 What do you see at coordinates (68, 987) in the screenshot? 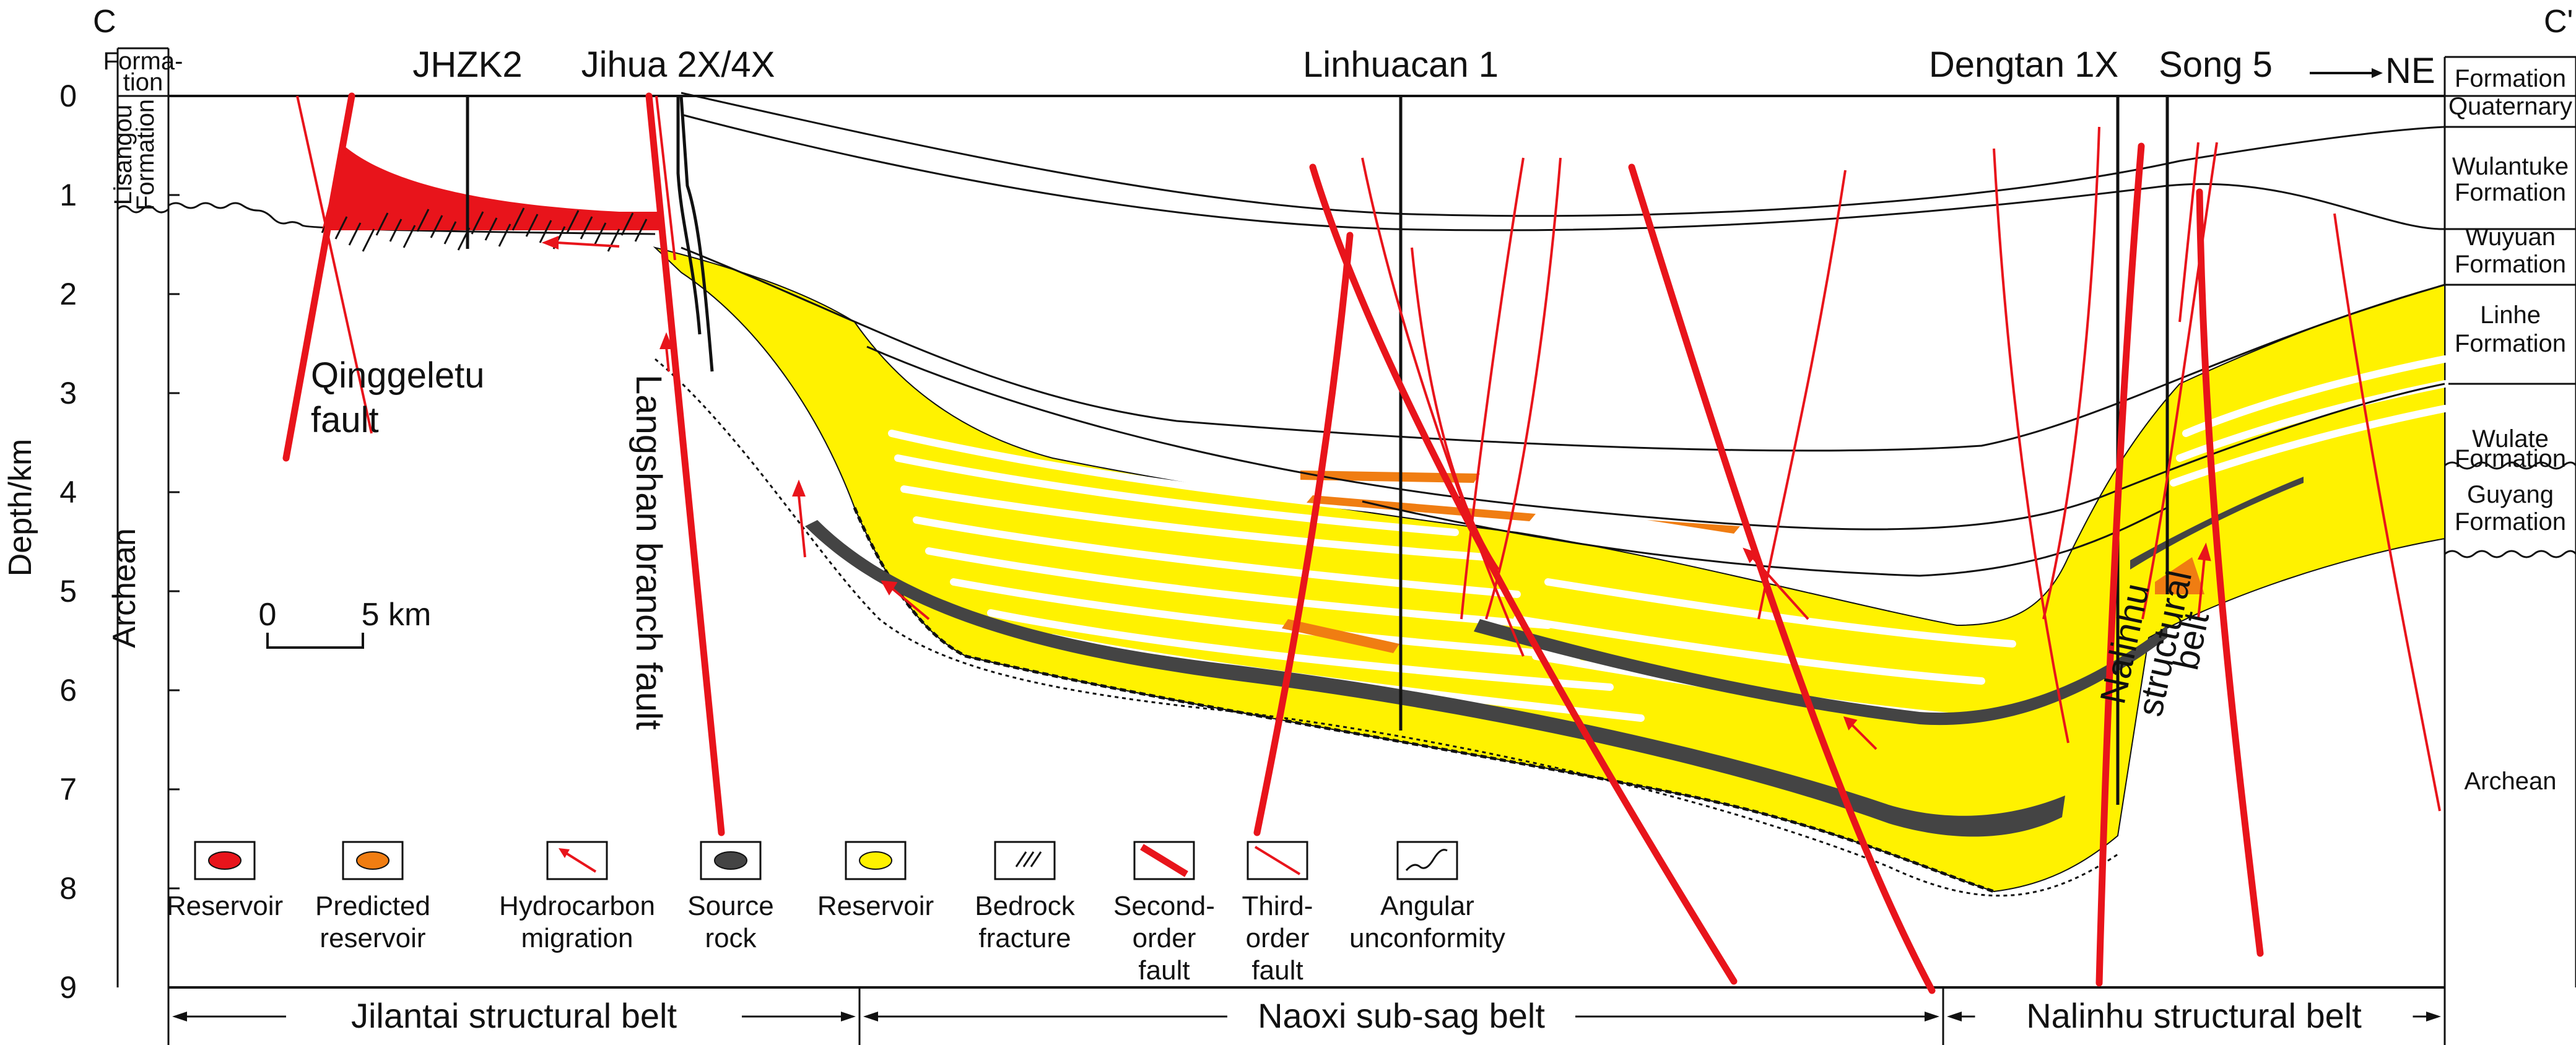
I see `depth-tick-label: 9` at bounding box center [68, 987].